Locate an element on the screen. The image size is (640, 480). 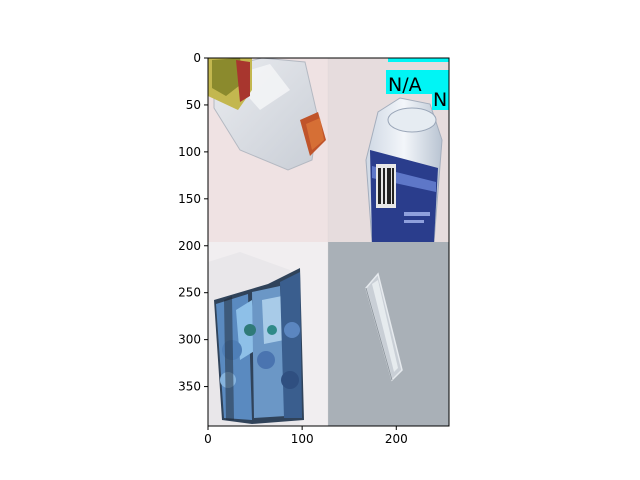
barcode is located at coordinates (386, 186).